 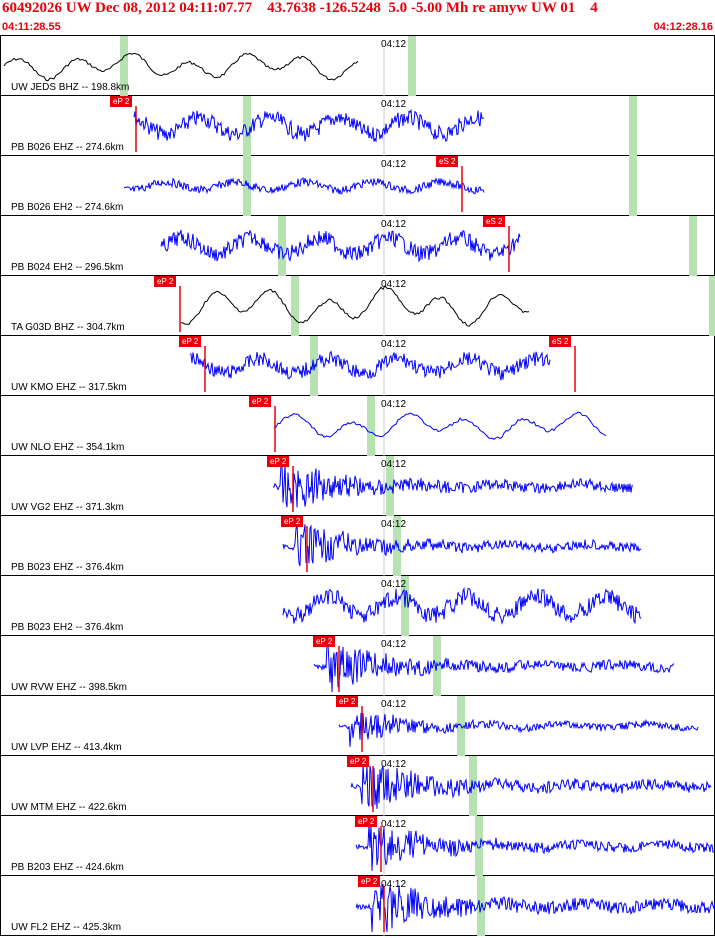 I want to click on trace-panel: 04:12 eP 2 eS 2 UW KMO EHZ -- 317.5km, so click(x=357, y=366).